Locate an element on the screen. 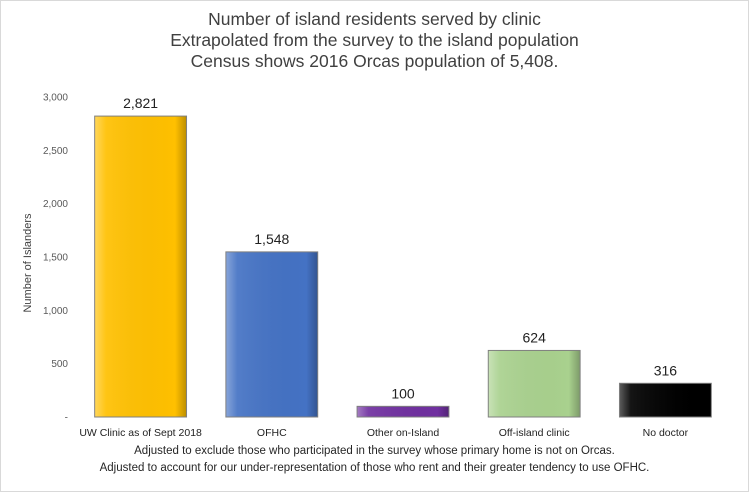 This screenshot has height=492, width=749. x-tick-label: Other on-Island is located at coordinates (403, 433).